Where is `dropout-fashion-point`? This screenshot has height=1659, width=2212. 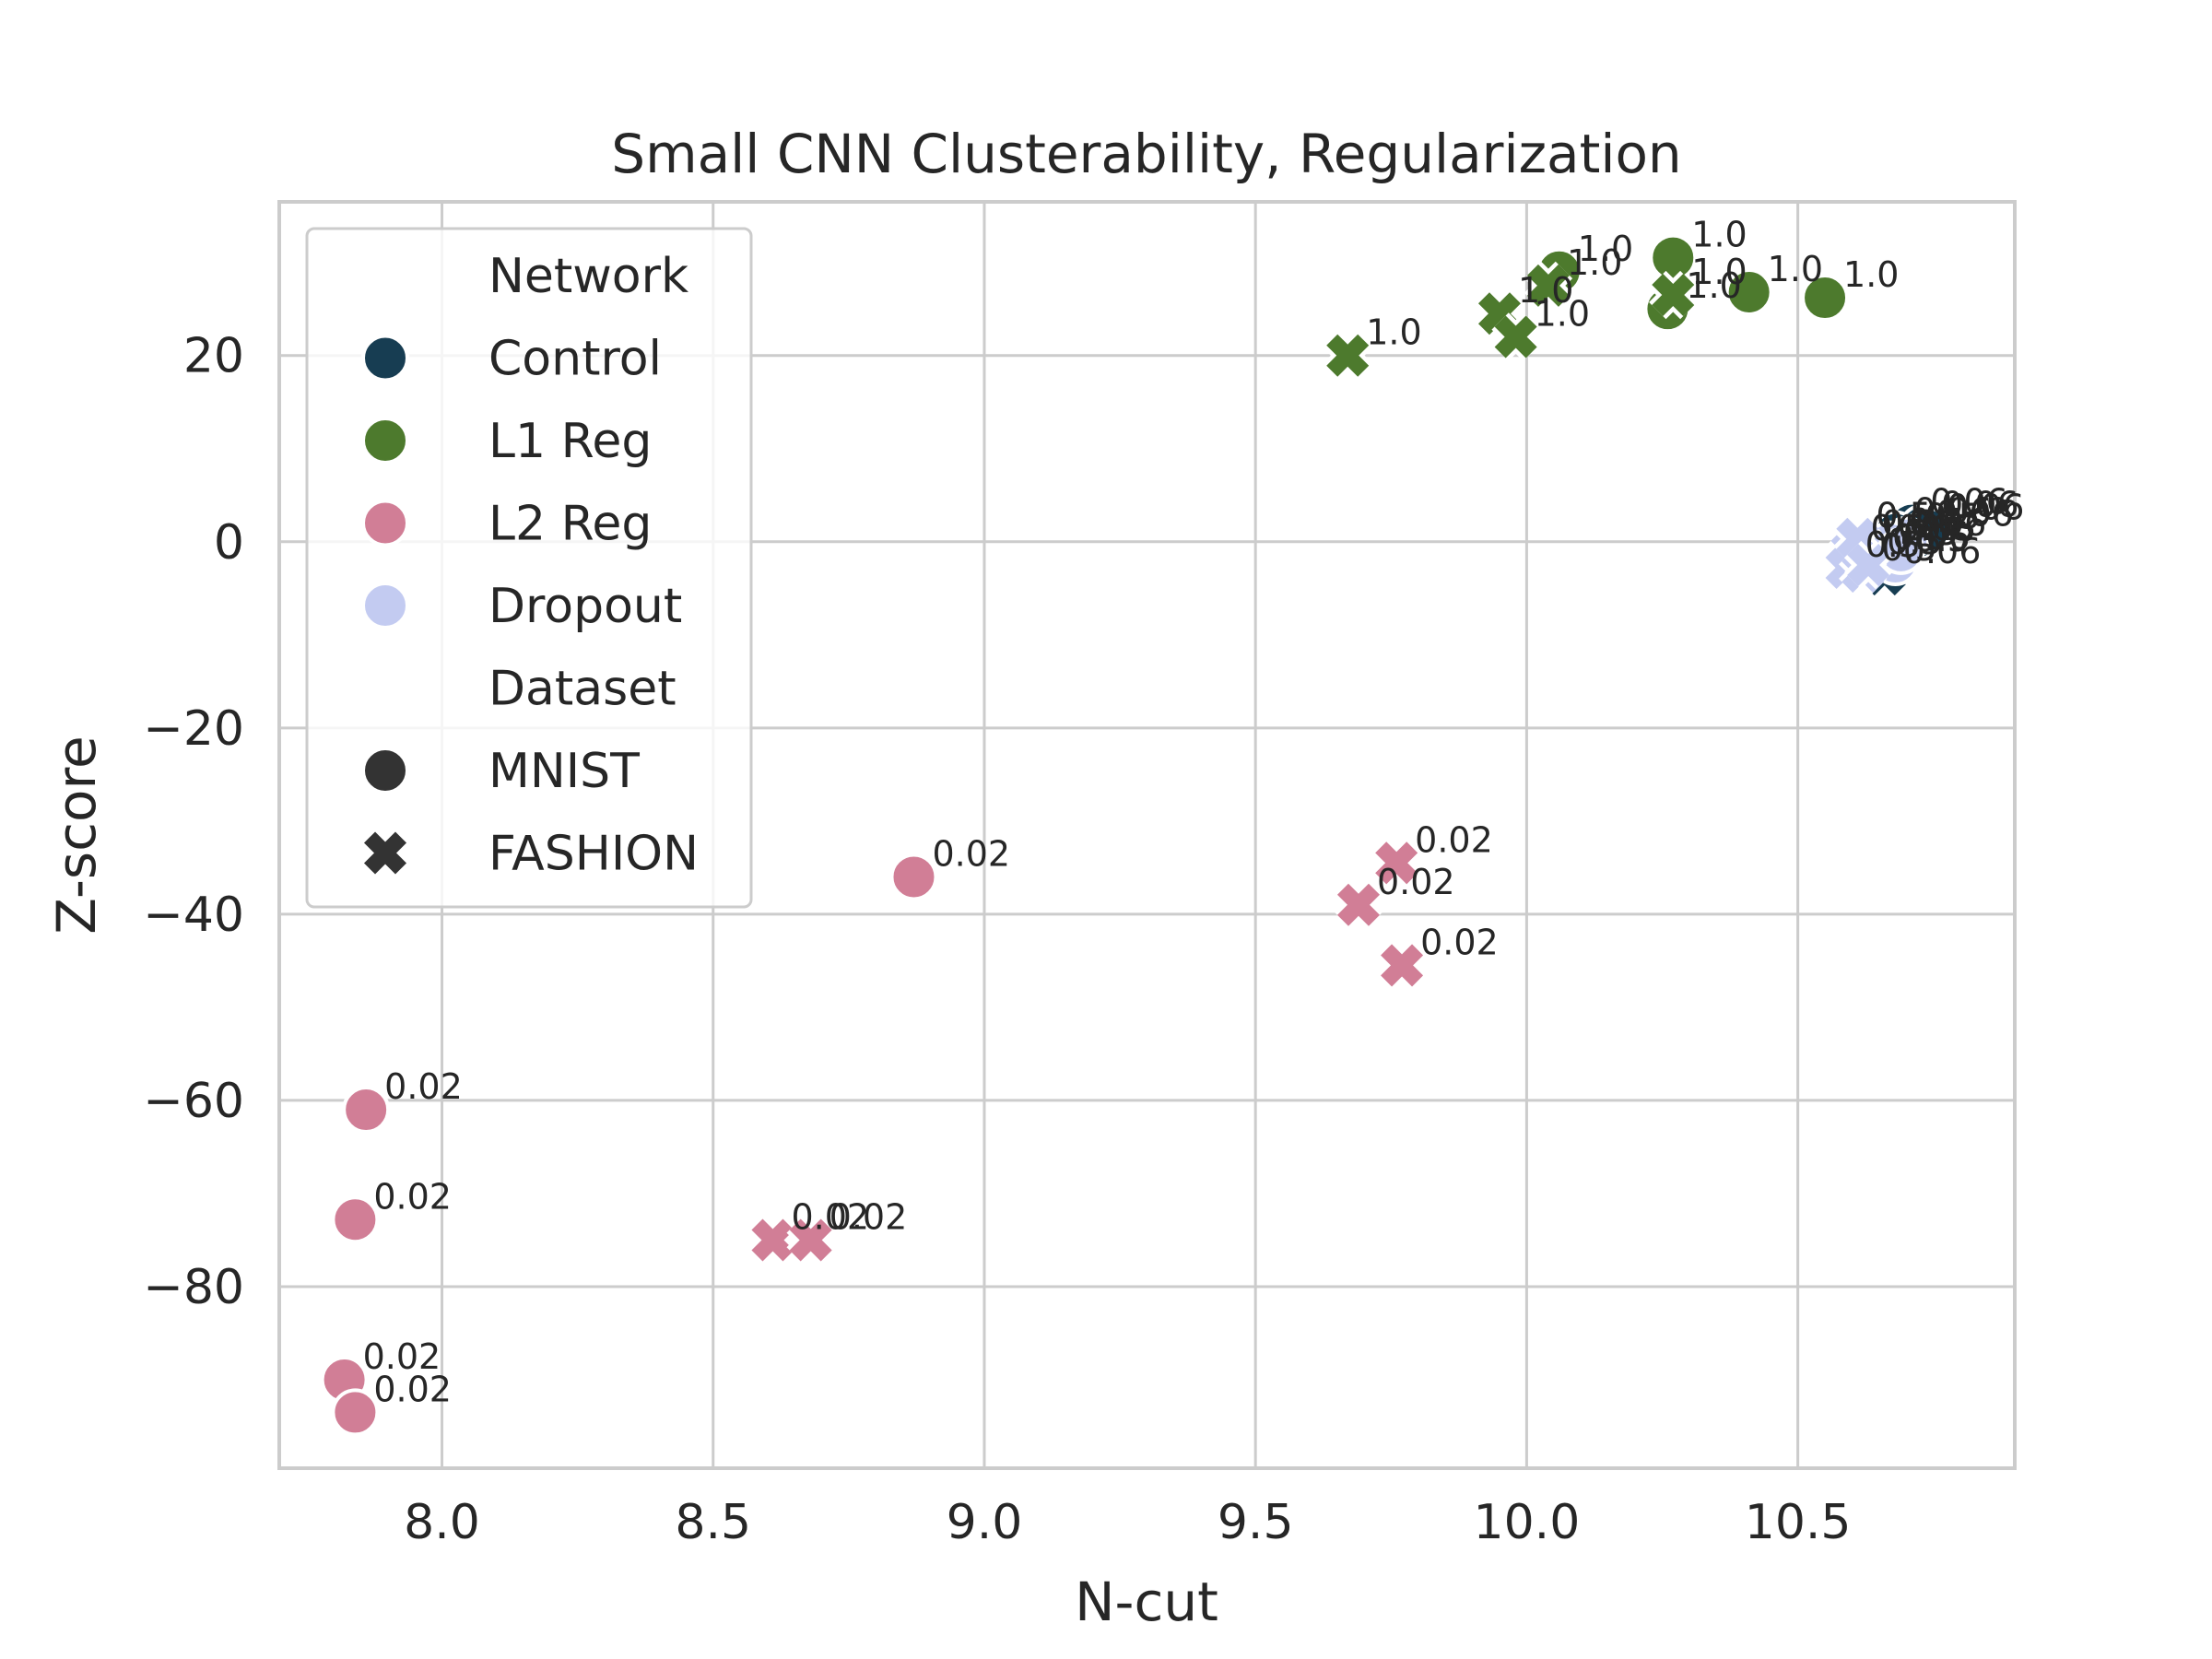 dropout-fashion-point is located at coordinates (1868, 565).